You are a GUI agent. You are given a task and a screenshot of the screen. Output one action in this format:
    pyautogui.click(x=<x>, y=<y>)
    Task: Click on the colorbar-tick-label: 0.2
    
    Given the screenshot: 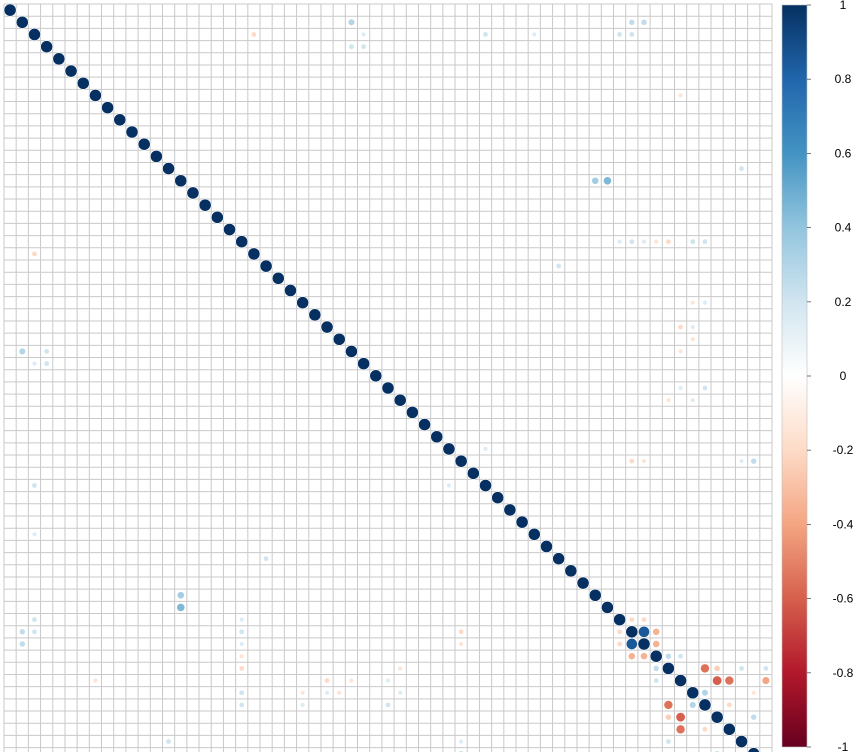 What is the action you would take?
    pyautogui.click(x=843, y=302)
    